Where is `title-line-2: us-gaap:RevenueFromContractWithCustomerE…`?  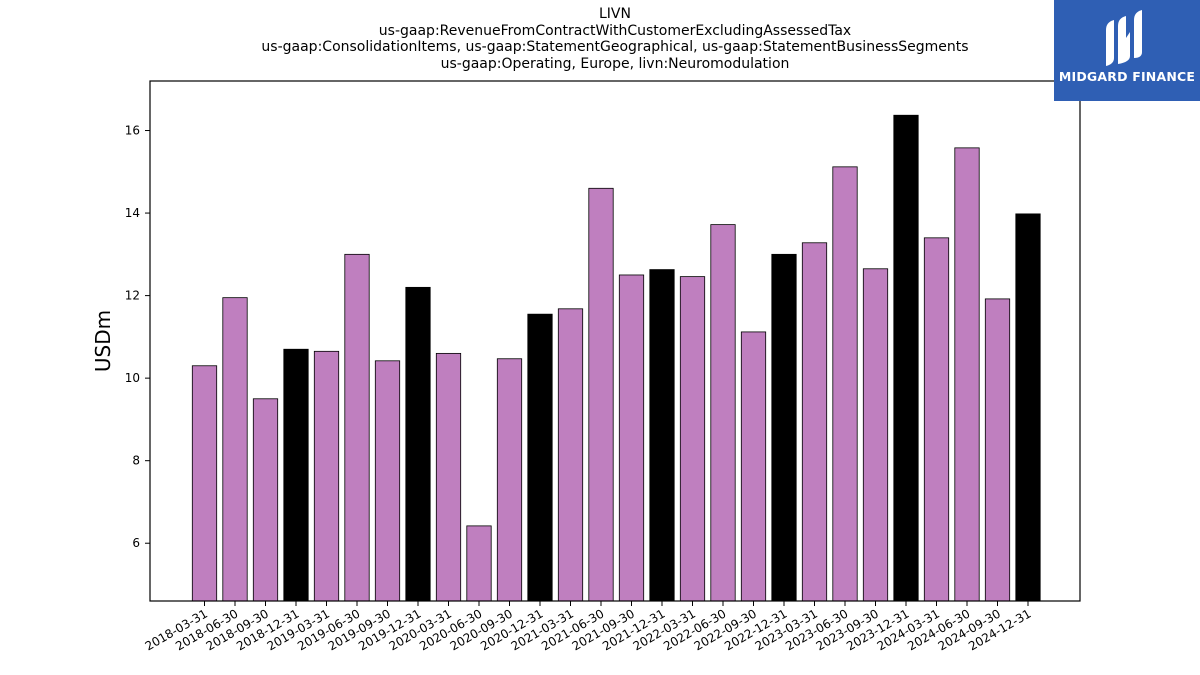 title-line-2: us-gaap:RevenueFromContractWithCustomerE… is located at coordinates (615, 30).